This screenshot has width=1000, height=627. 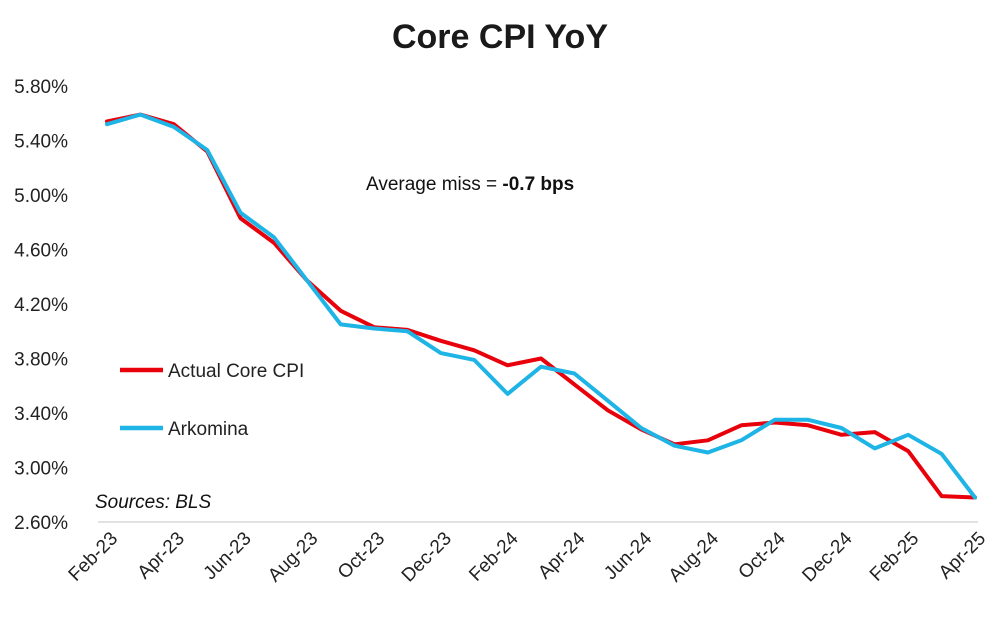 What do you see at coordinates (208, 429) in the screenshot?
I see `legend-label-arkomina: Arkomina` at bounding box center [208, 429].